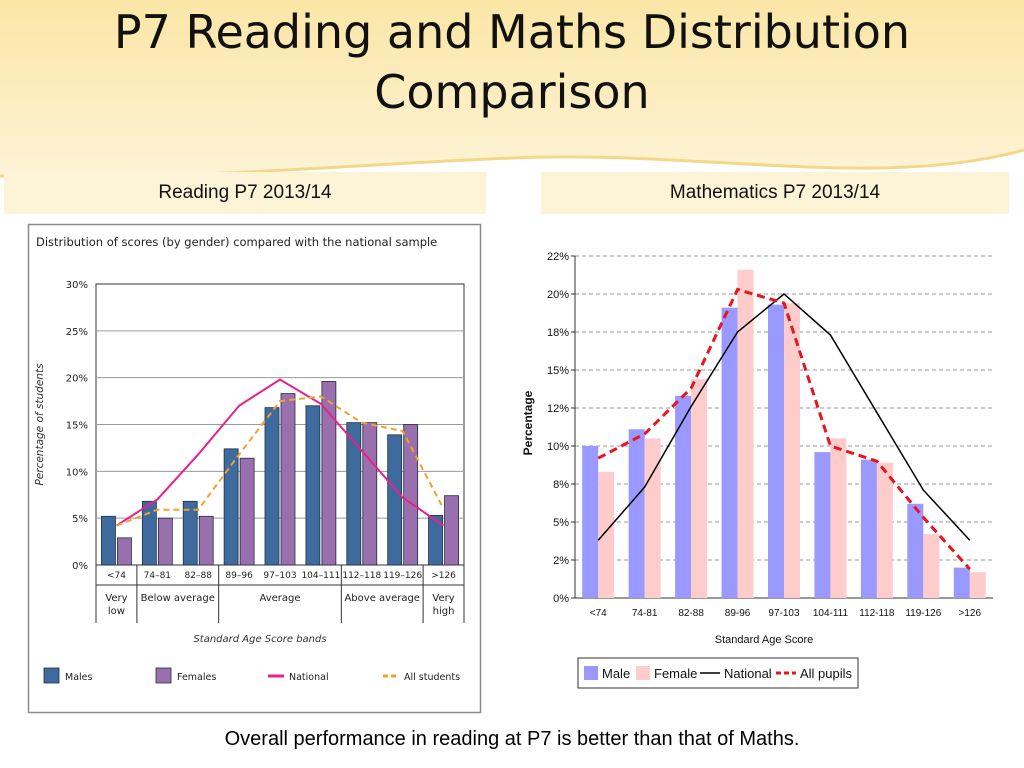 Image resolution: width=1024 pixels, height=768 pixels. Describe the element at coordinates (80, 519) in the screenshot. I see `reading-ytick-label: 5%` at that location.